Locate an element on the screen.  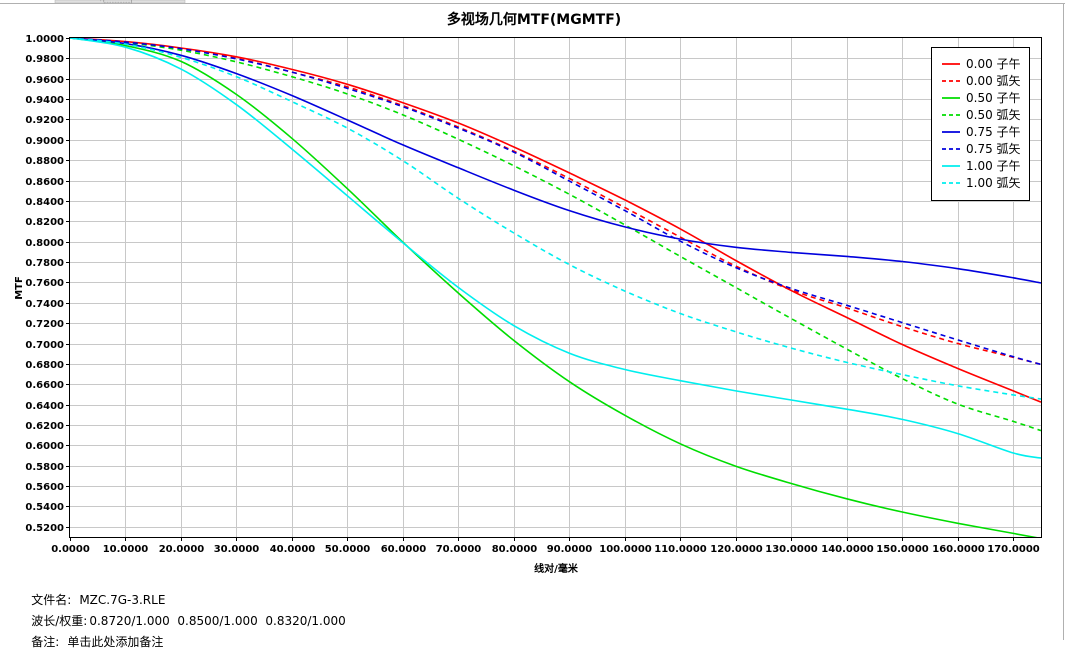
y-tick-label: 0.7800 is located at coordinates (44, 263).